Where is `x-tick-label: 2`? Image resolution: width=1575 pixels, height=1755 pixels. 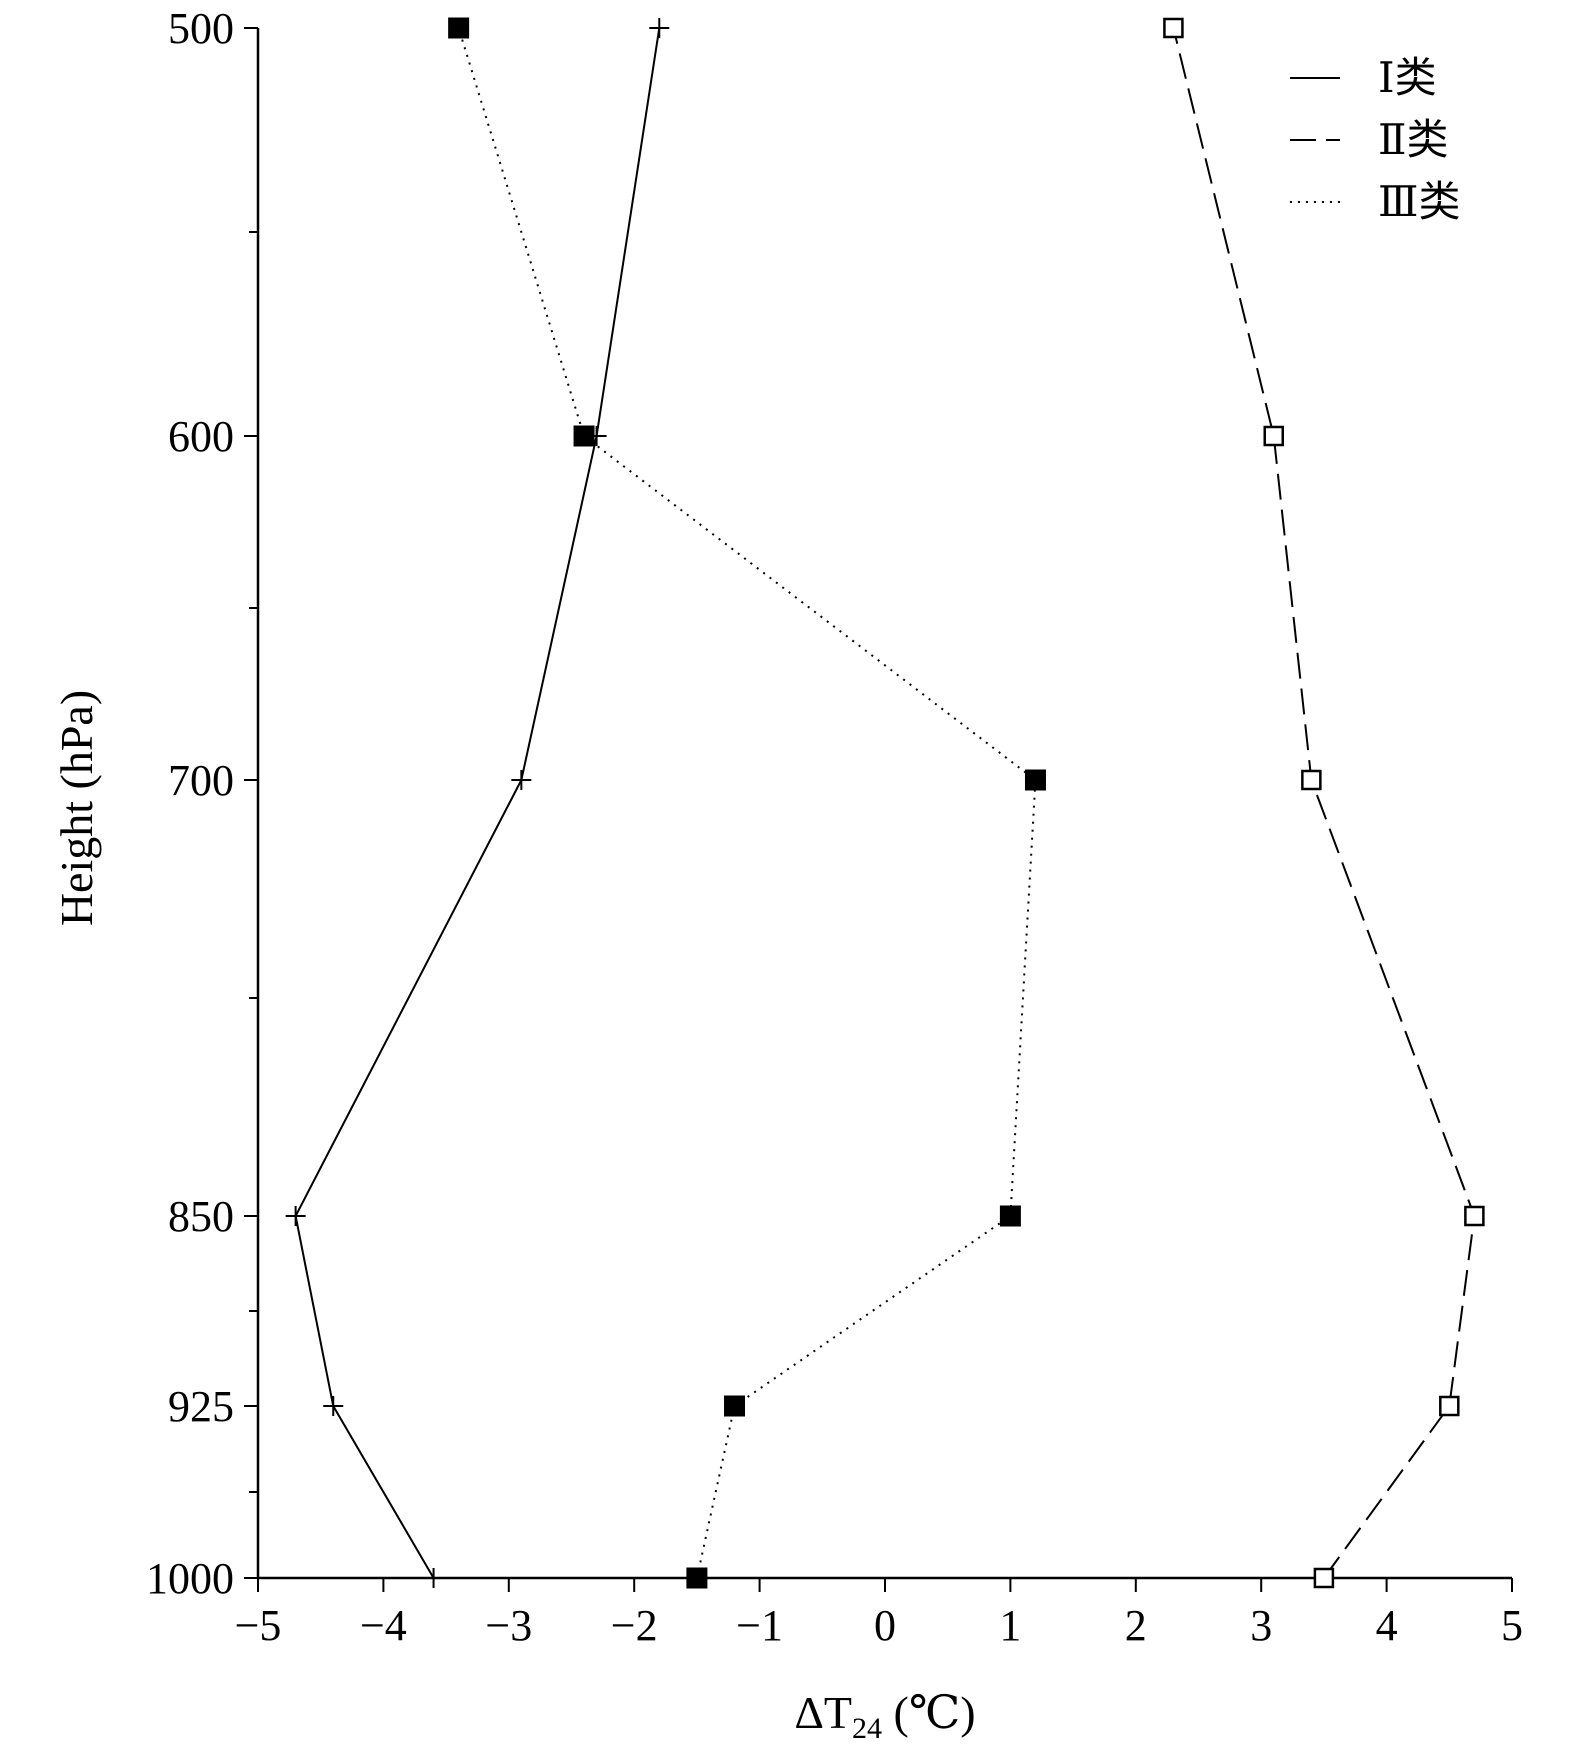 x-tick-label: 2 is located at coordinates (1136, 1625).